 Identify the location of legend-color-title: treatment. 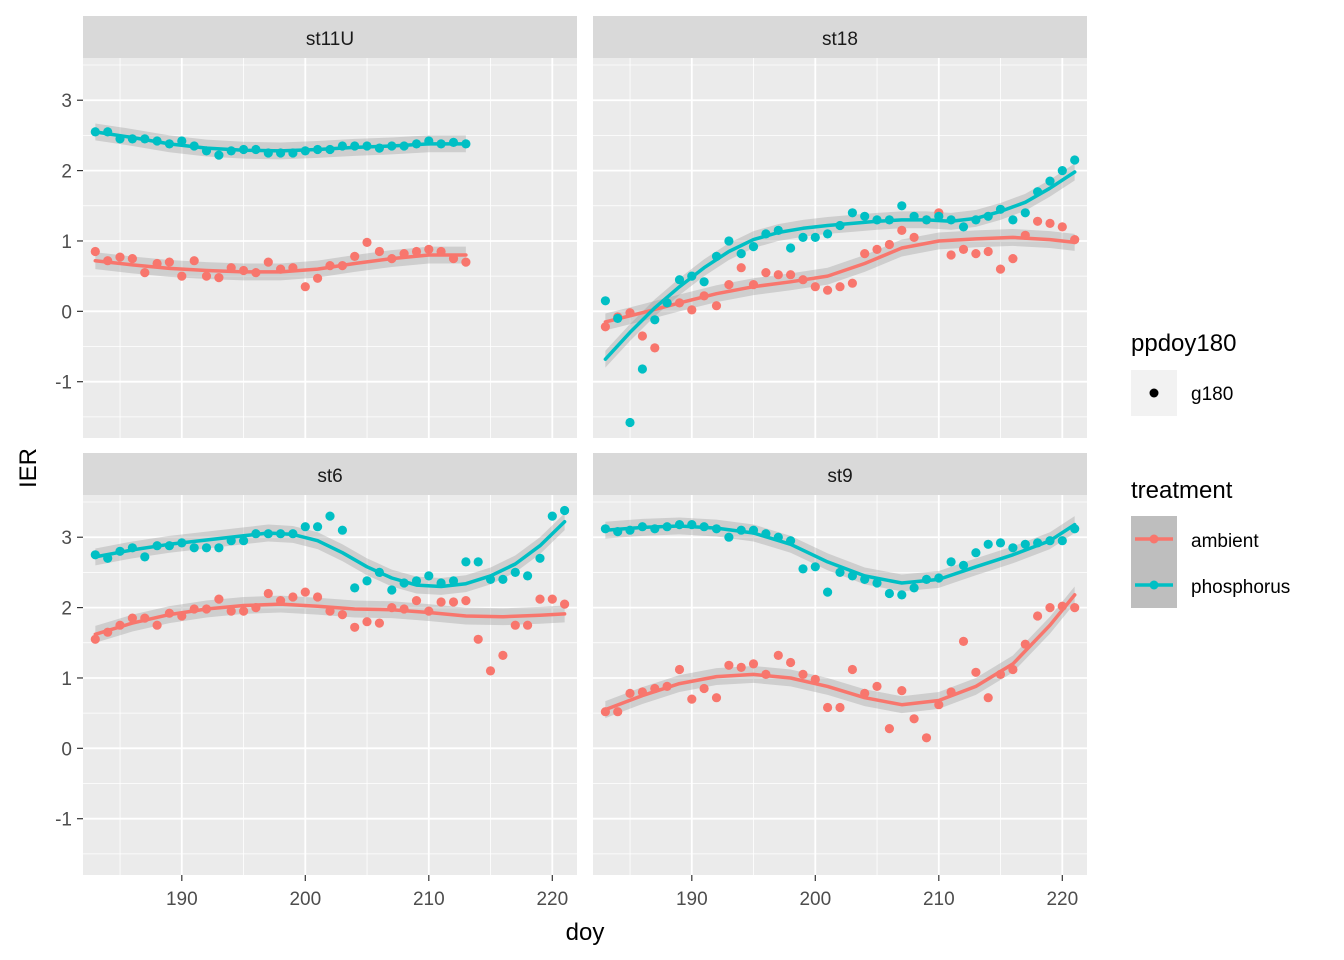
(1182, 490).